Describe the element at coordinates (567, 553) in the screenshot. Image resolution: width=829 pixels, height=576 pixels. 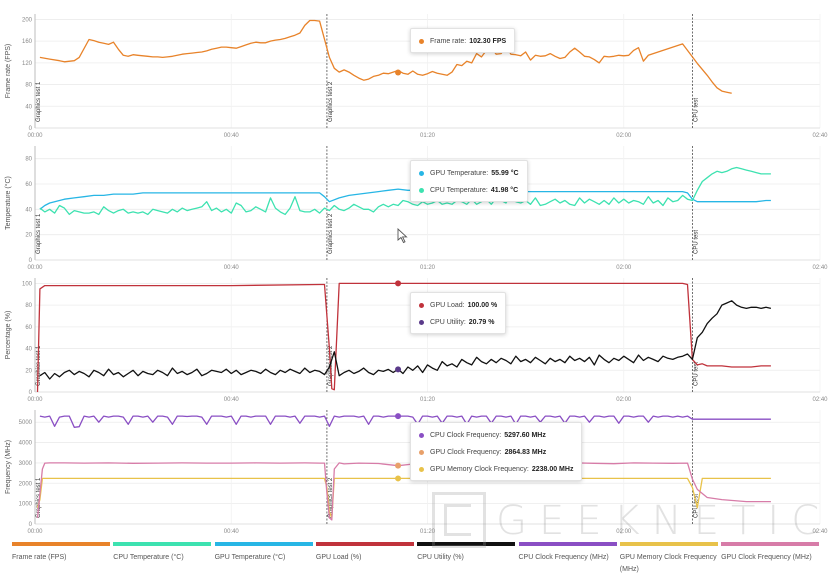
I see `legend-item: CPU Clock Frequency (MHz)` at that location.